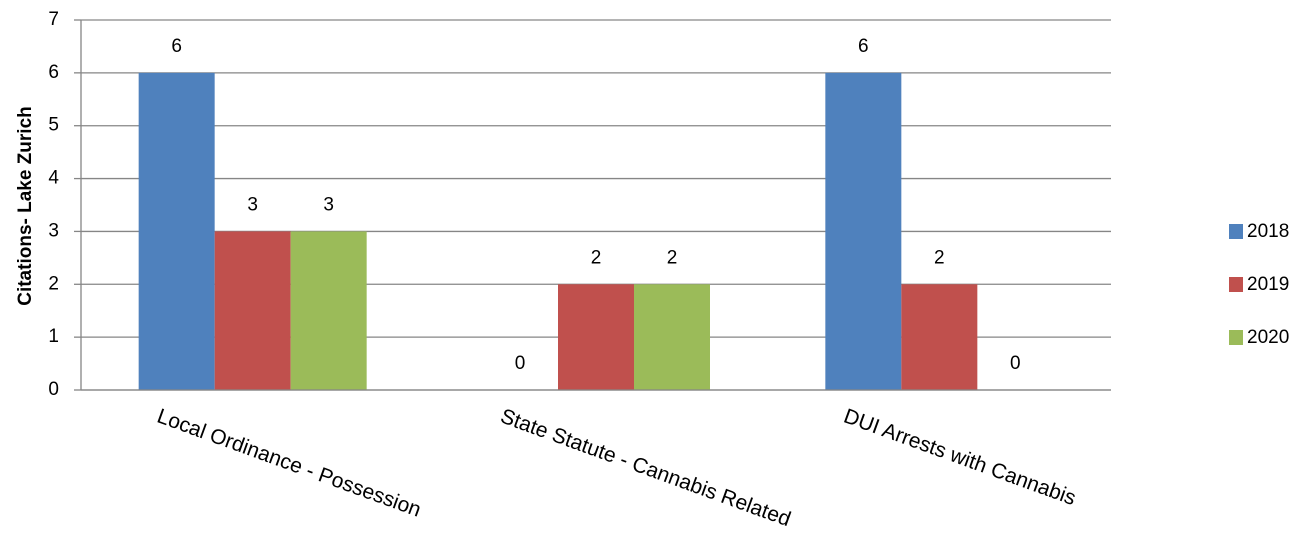  Describe the element at coordinates (289, 463) in the screenshot. I see `category-label: Local Ordinance - Possession` at that location.